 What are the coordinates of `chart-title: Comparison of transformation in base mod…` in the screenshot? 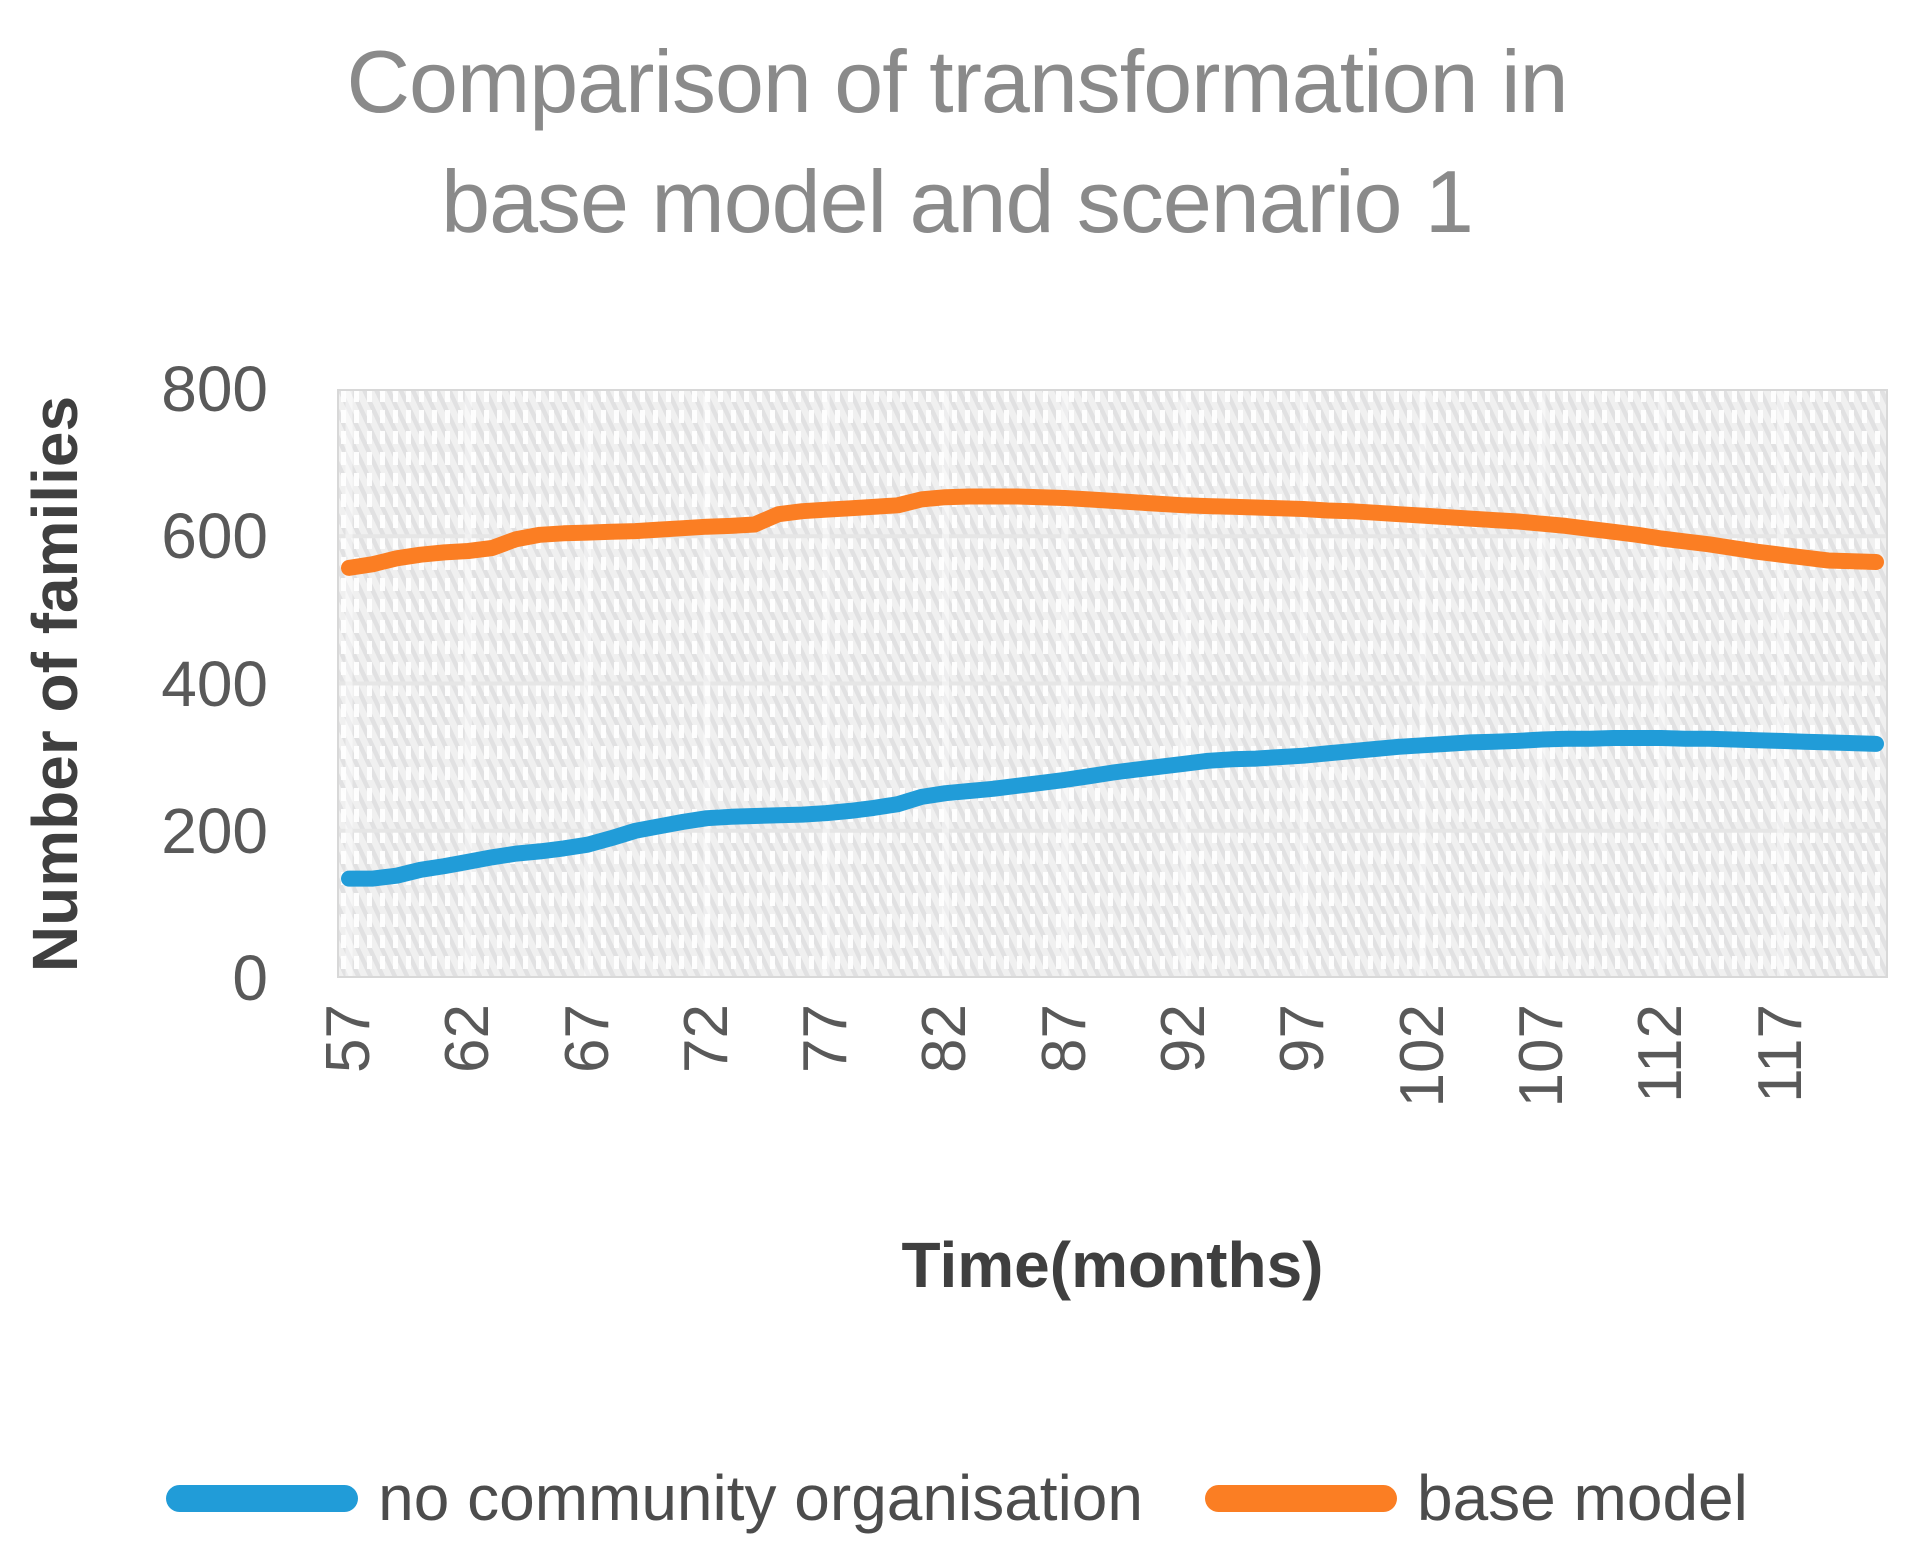 It's located at (957, 141).